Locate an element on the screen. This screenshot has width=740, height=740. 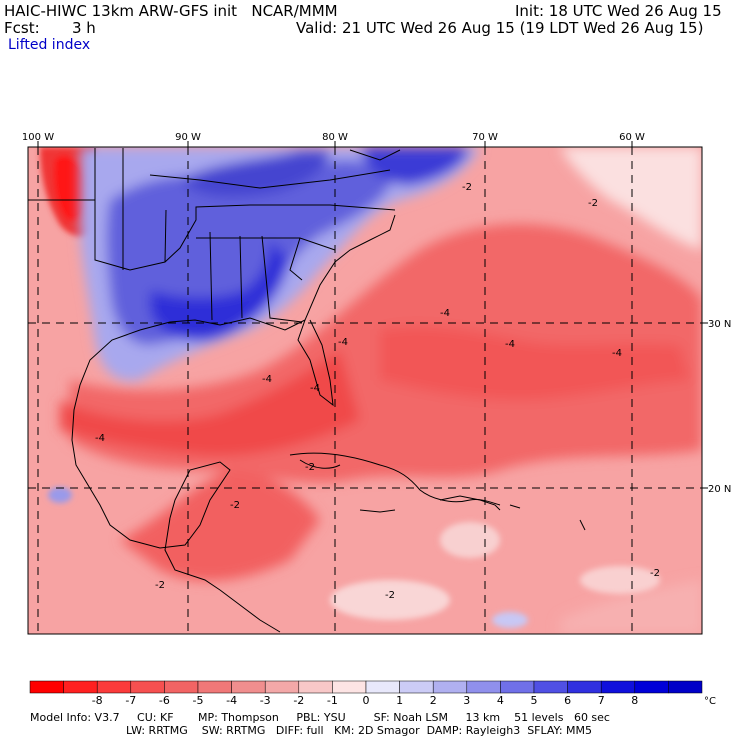
colorbar-label: 0 is located at coordinates (366, 700).